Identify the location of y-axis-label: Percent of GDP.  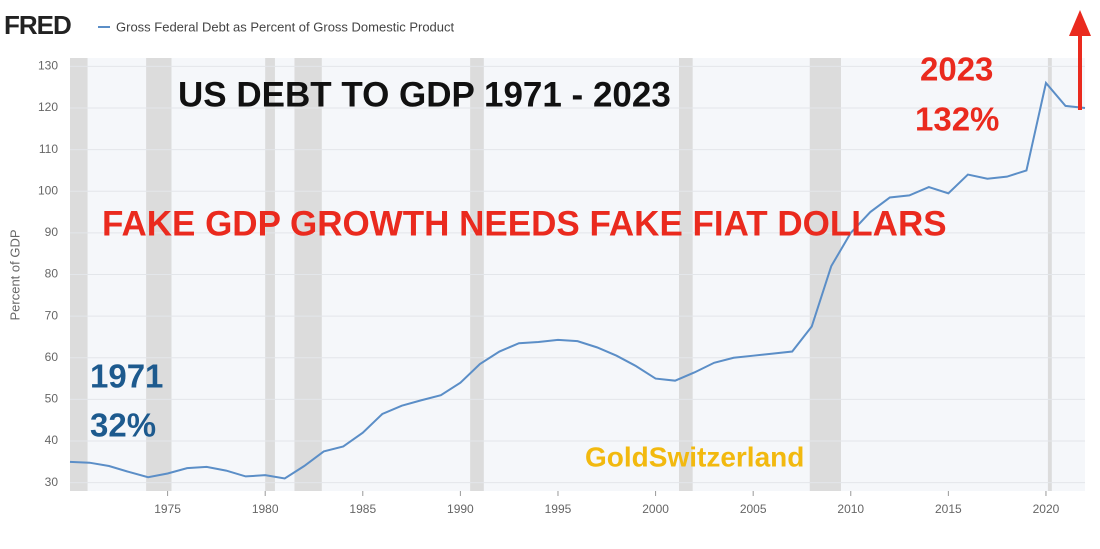
(14, 274).